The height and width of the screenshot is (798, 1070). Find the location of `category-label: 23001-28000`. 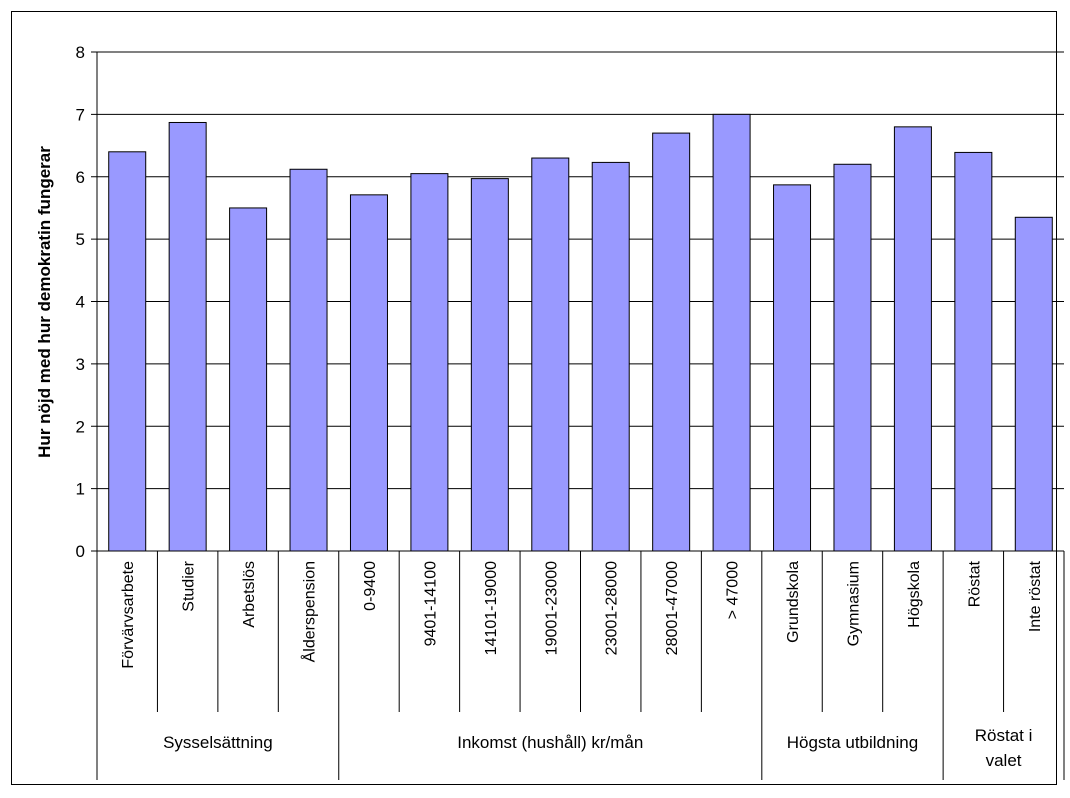

category-label: 23001-28000 is located at coordinates (612, 608).